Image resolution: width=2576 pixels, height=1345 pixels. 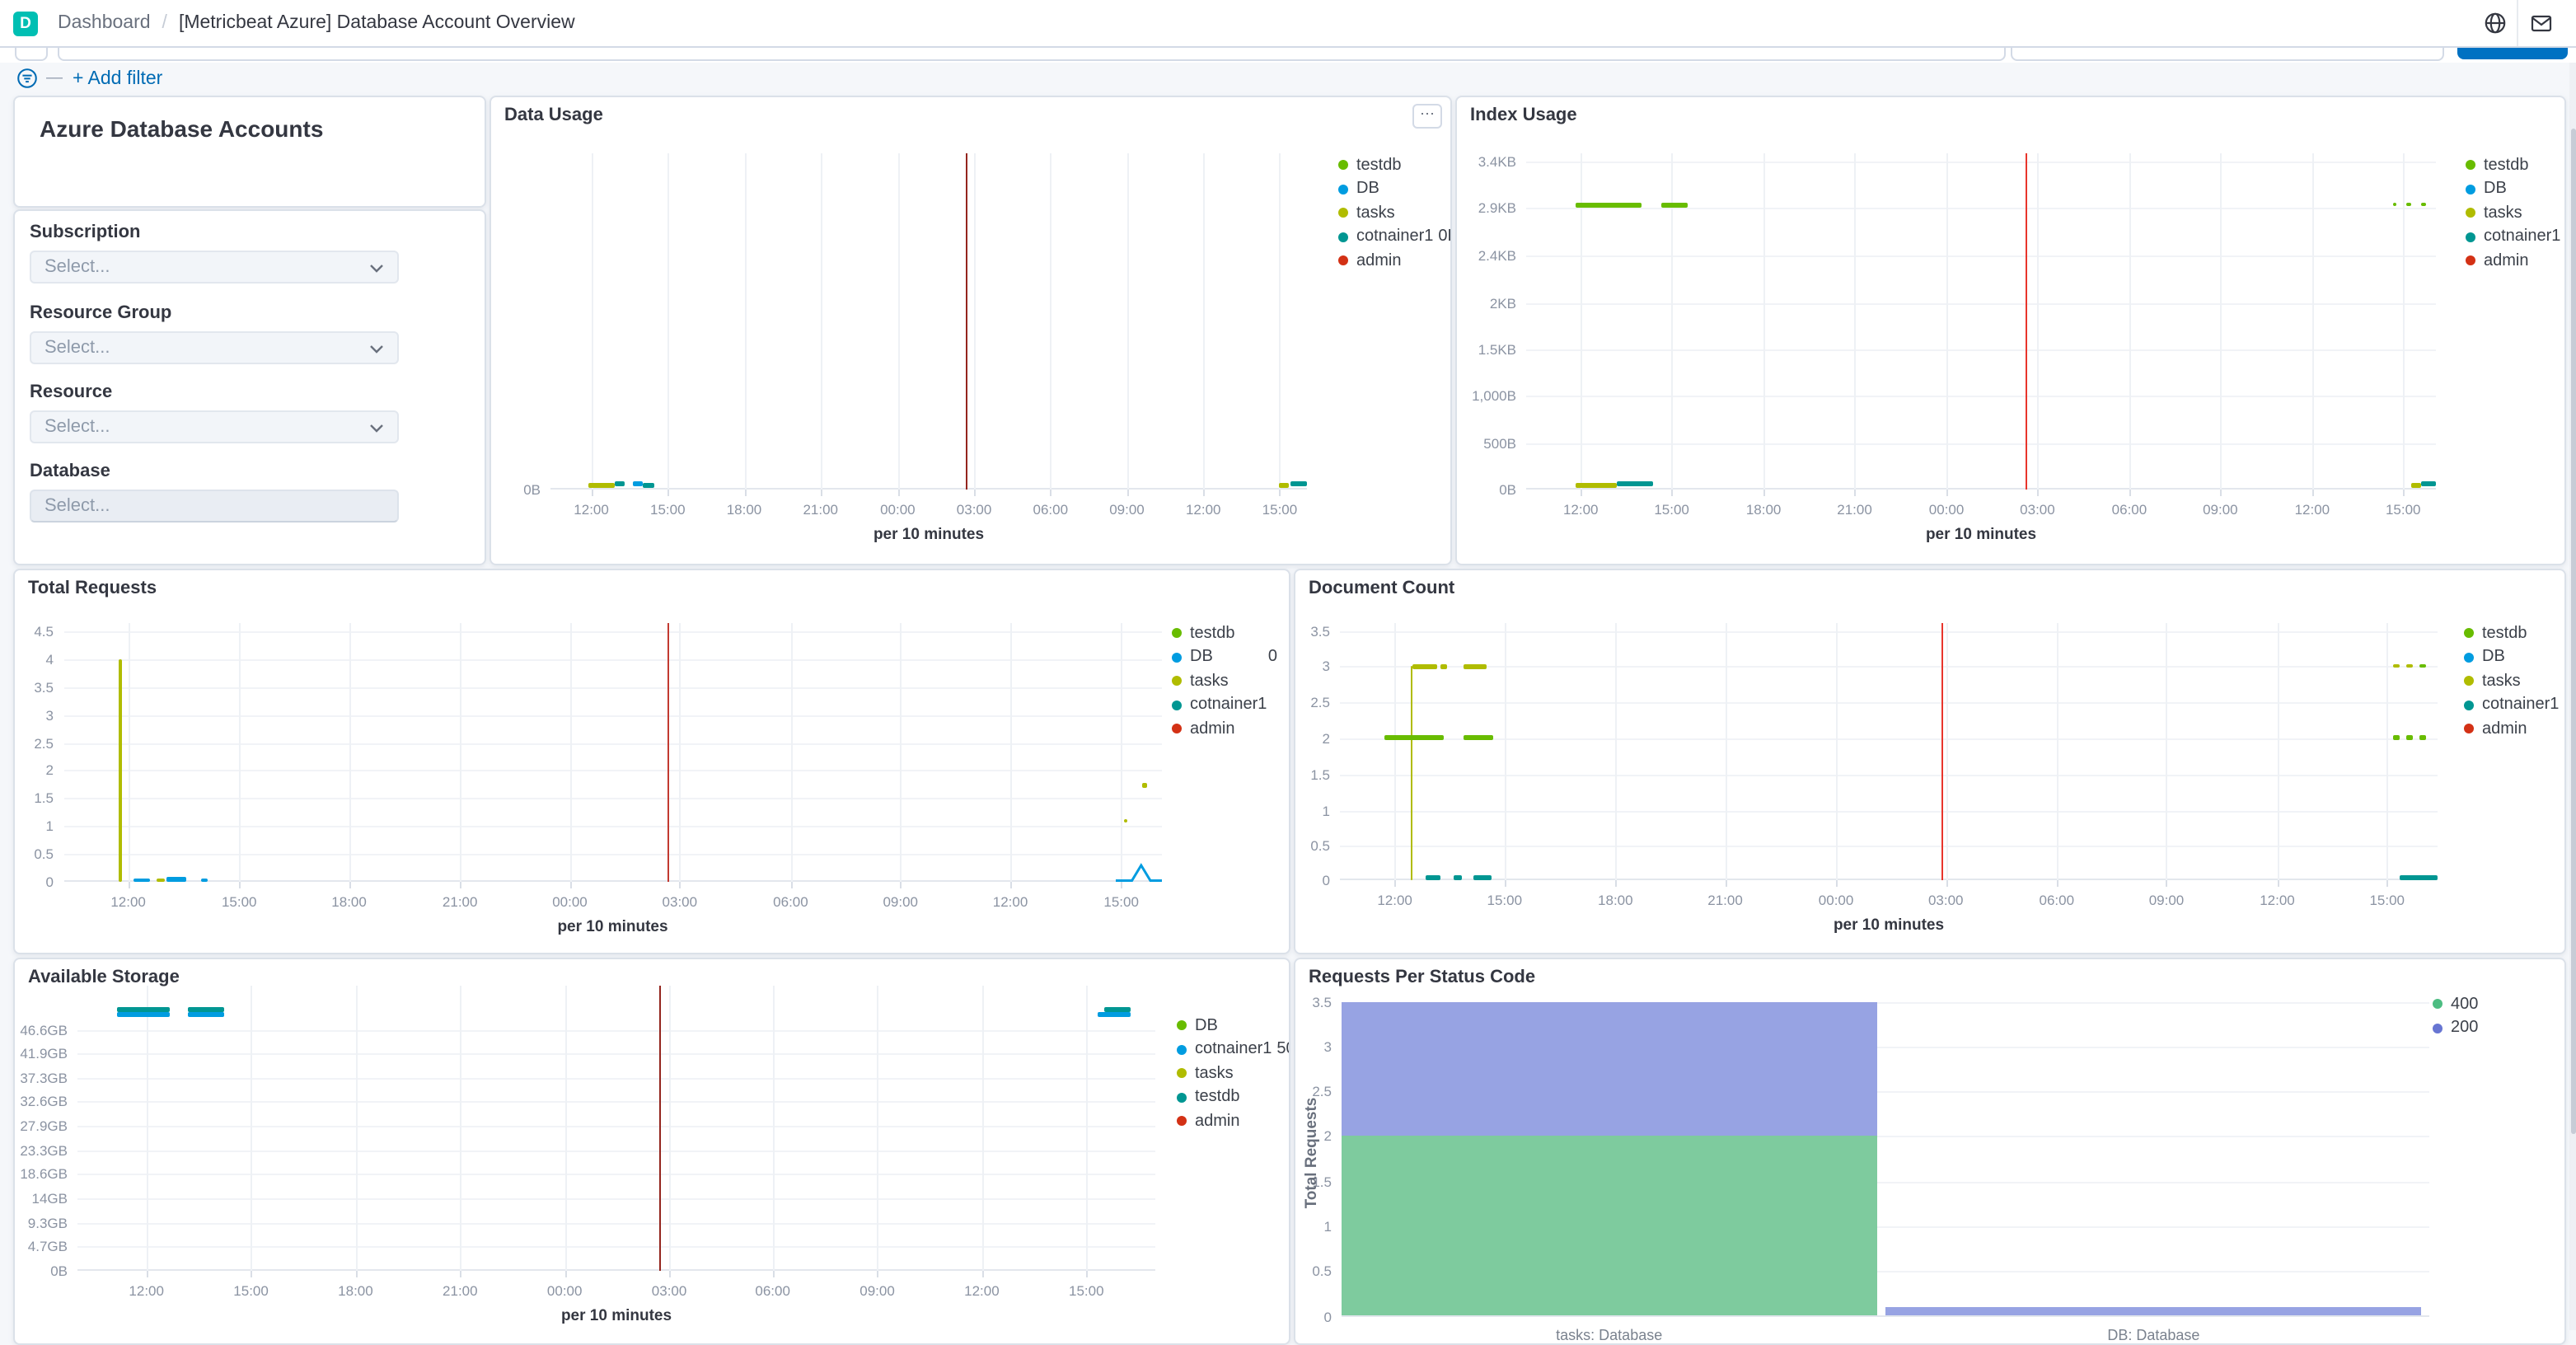 I want to click on panel-options-button: ⋯, so click(x=1427, y=116).